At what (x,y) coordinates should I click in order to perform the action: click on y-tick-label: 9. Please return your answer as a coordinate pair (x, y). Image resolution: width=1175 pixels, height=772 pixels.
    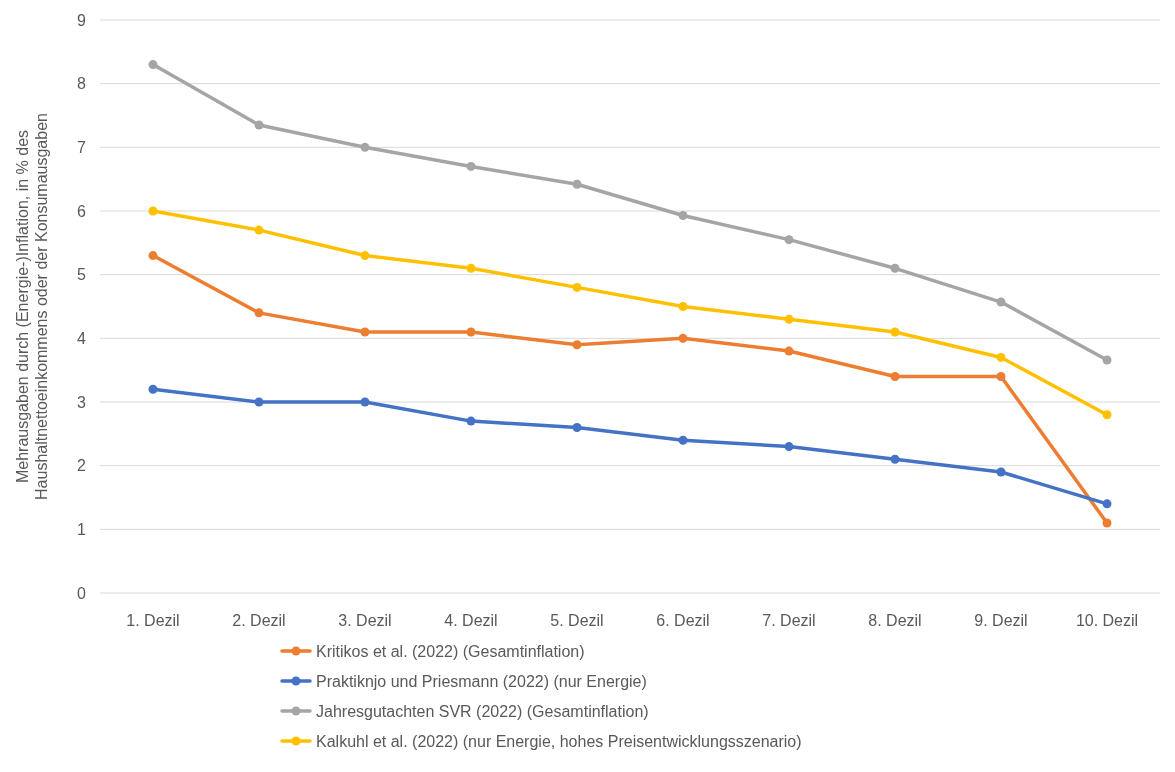
    Looking at the image, I should click on (82, 20).